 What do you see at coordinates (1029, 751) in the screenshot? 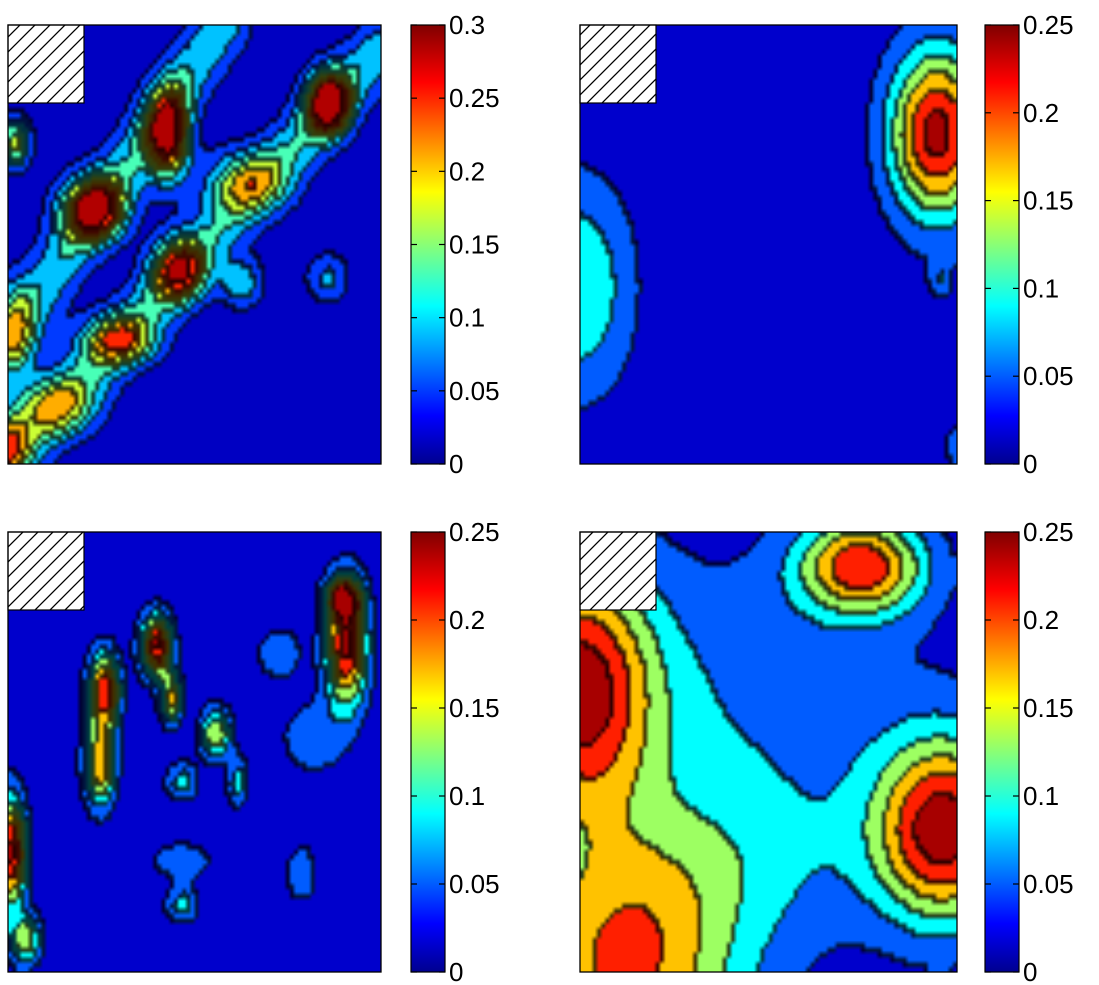
I see `colorbar-4: 0 0.05 0.1 0.15 0.2 0.25` at bounding box center [1029, 751].